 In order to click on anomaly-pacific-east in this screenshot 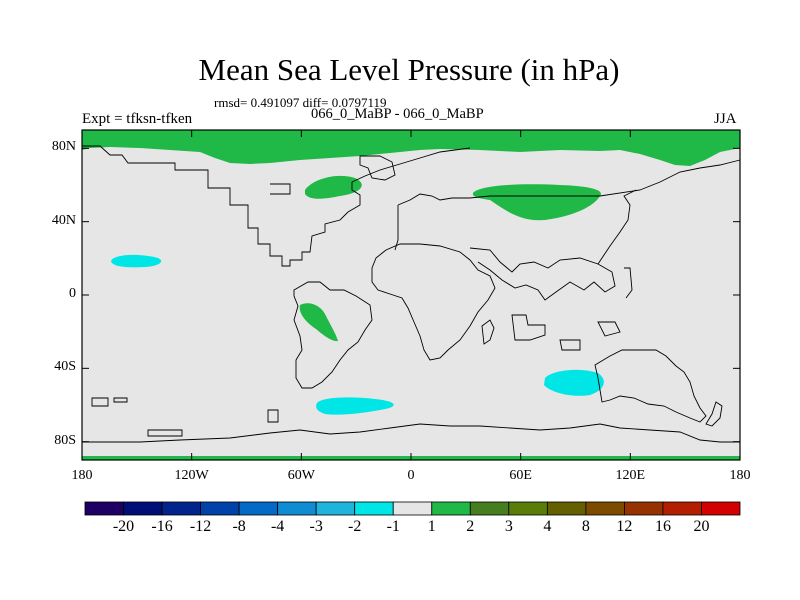, I will do `click(136, 261)`.